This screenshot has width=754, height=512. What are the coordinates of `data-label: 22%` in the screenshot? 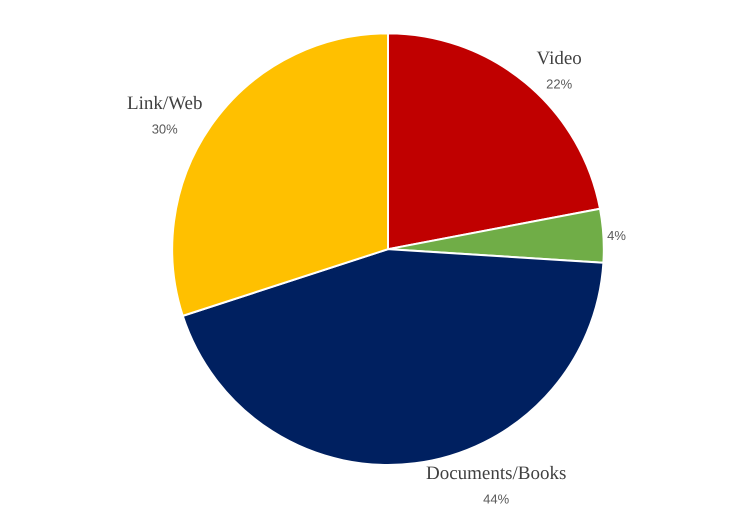 It's located at (559, 84).